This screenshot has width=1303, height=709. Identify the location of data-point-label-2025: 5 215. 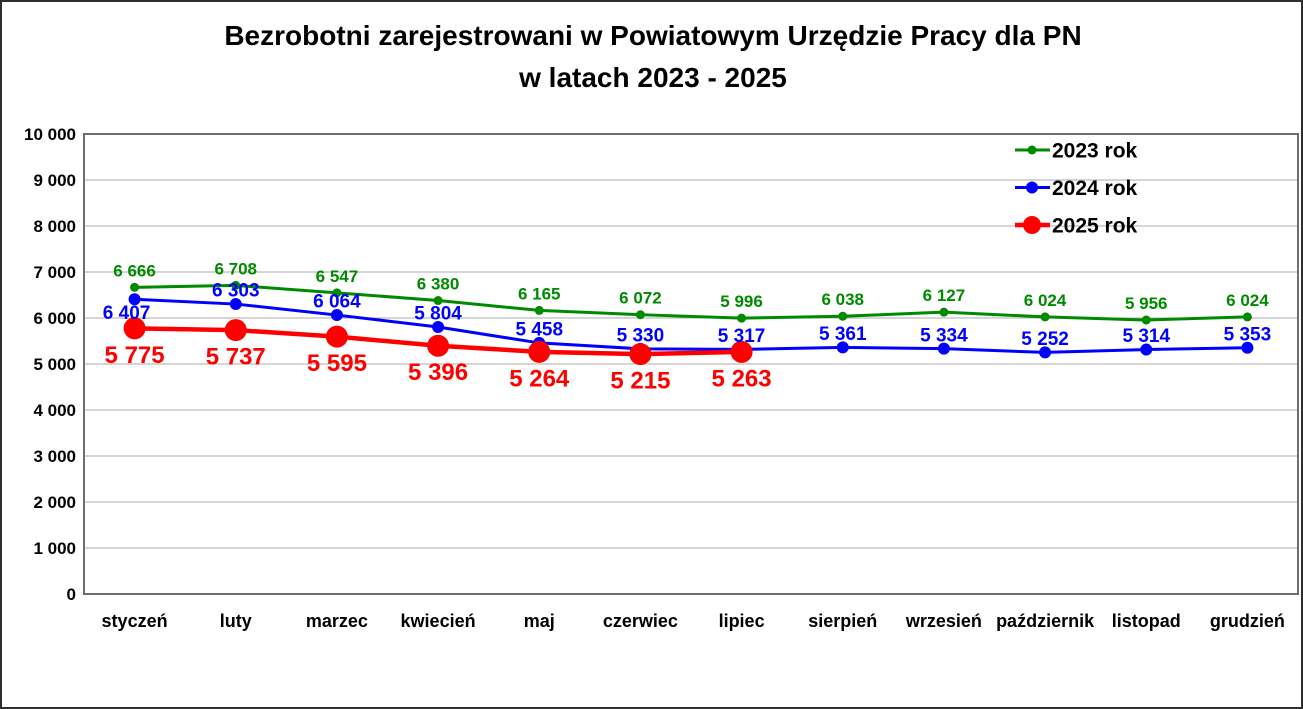
(640, 381).